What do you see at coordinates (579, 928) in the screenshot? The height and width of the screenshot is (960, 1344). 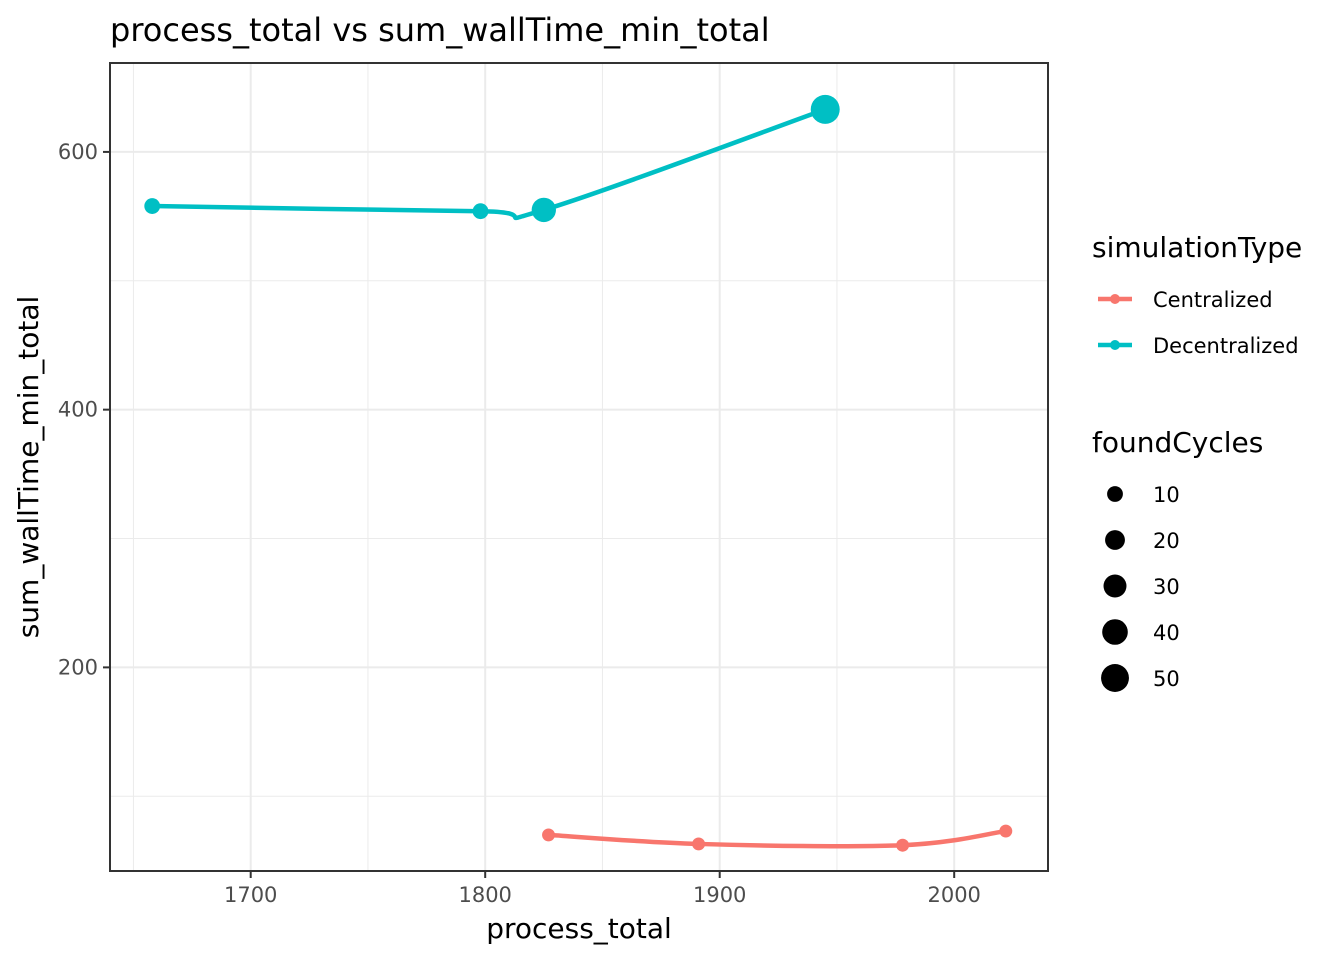 I see `x-axis-title: process_total` at bounding box center [579, 928].